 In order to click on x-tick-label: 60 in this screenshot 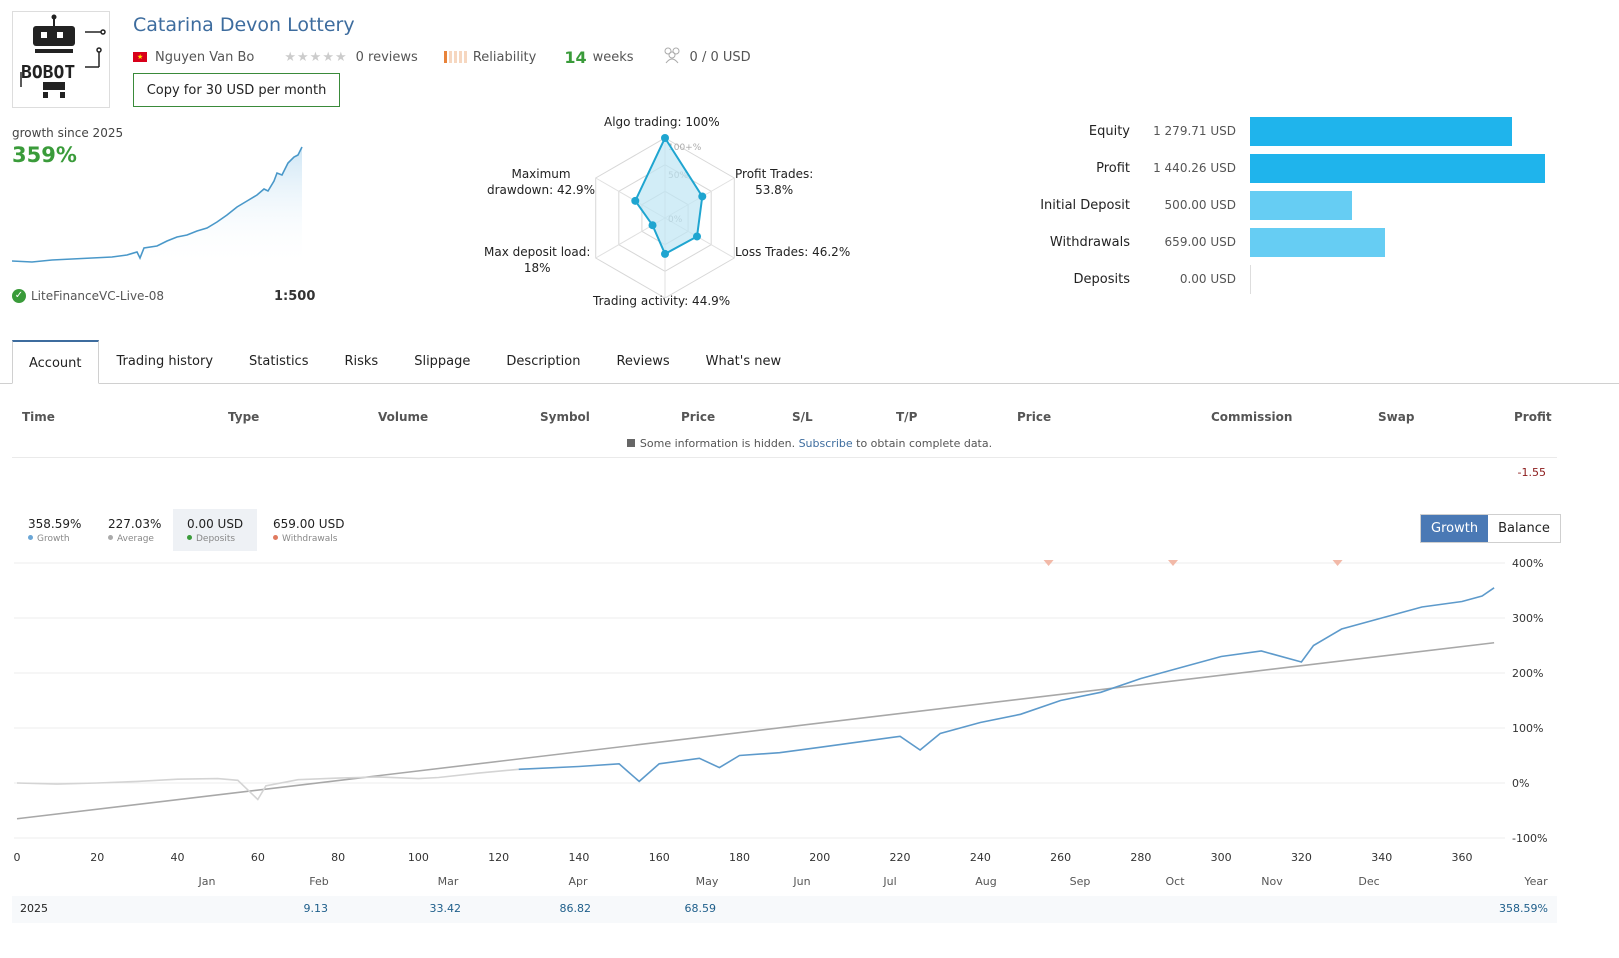, I will do `click(258, 857)`.